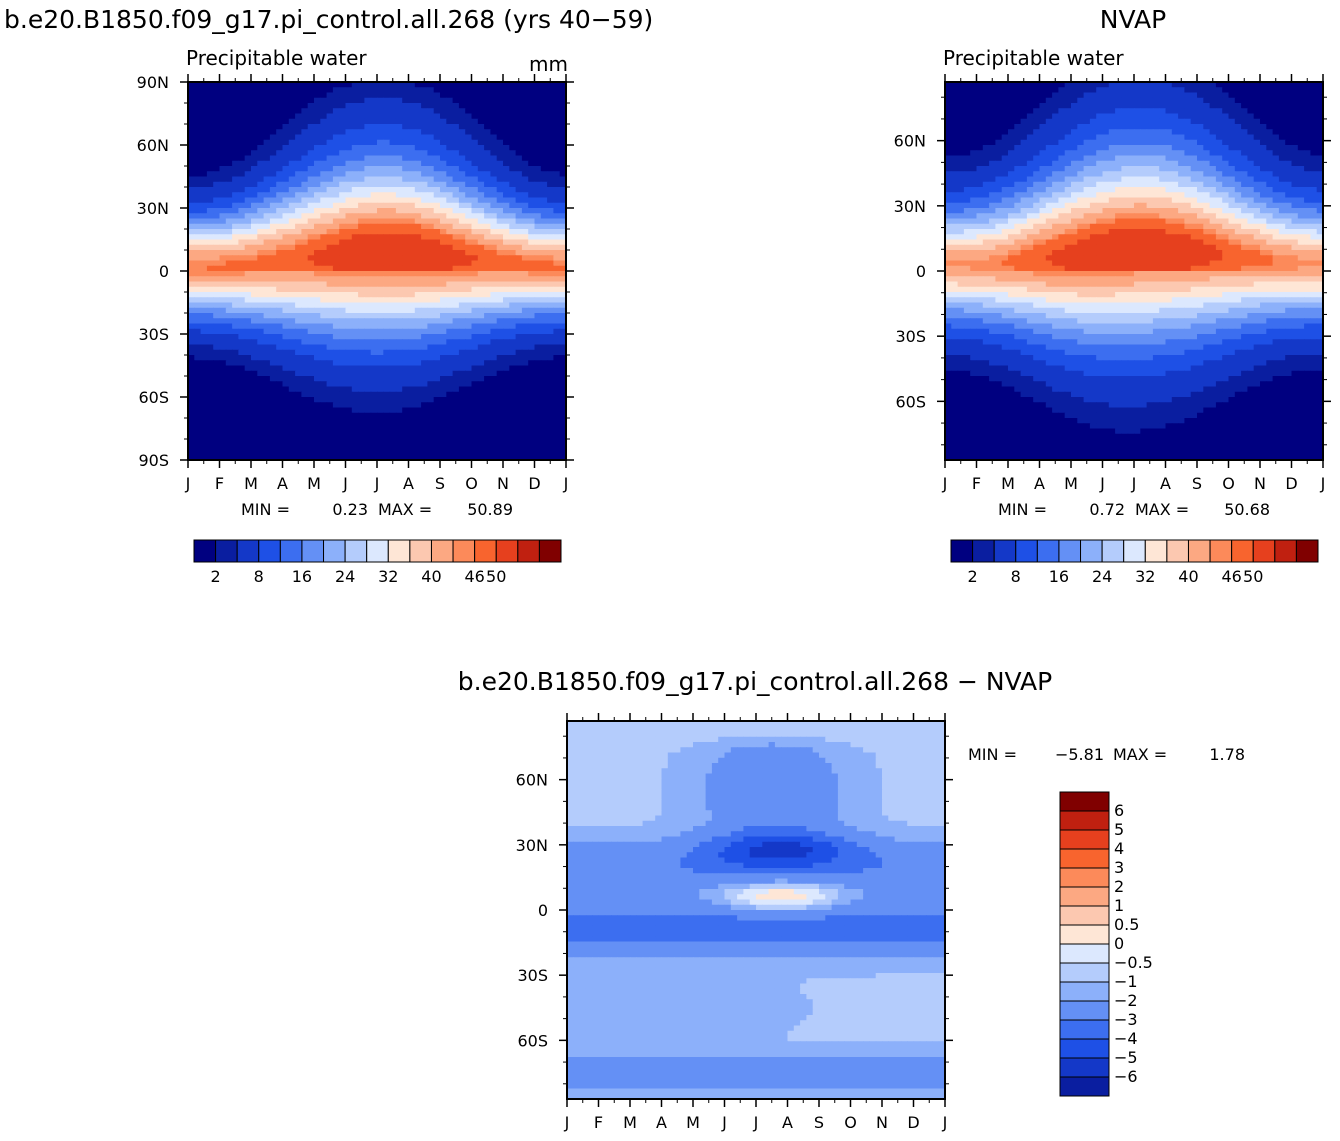 This screenshot has width=1340, height=1141. Describe the element at coordinates (164, 271) in the screenshot. I see `y-tick-label: 0` at that location.